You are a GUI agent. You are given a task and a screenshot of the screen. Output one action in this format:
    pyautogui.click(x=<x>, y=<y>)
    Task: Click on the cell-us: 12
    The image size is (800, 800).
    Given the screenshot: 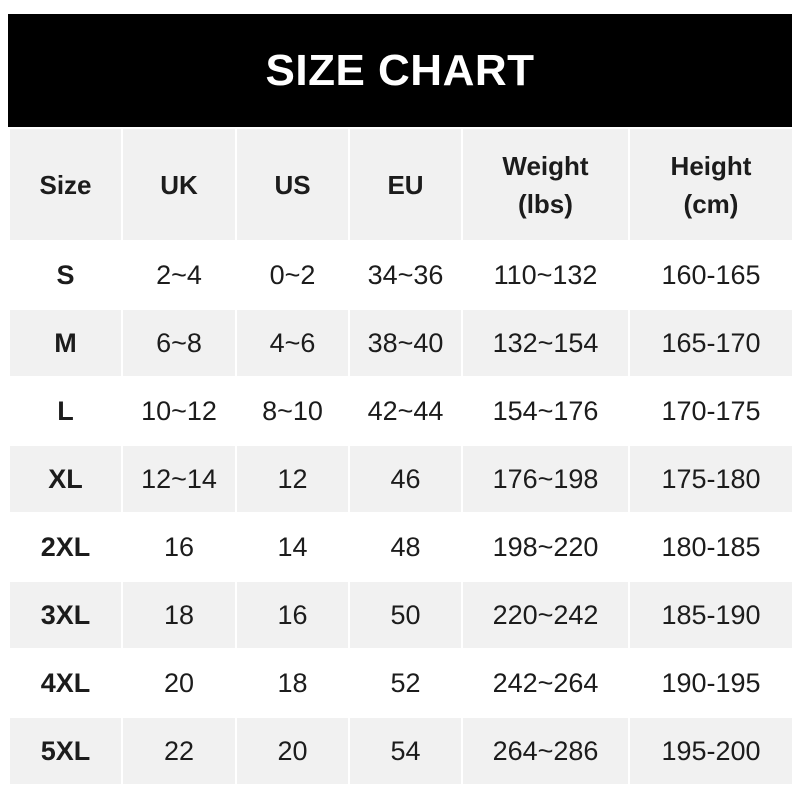 What is the action you would take?
    pyautogui.click(x=292, y=479)
    